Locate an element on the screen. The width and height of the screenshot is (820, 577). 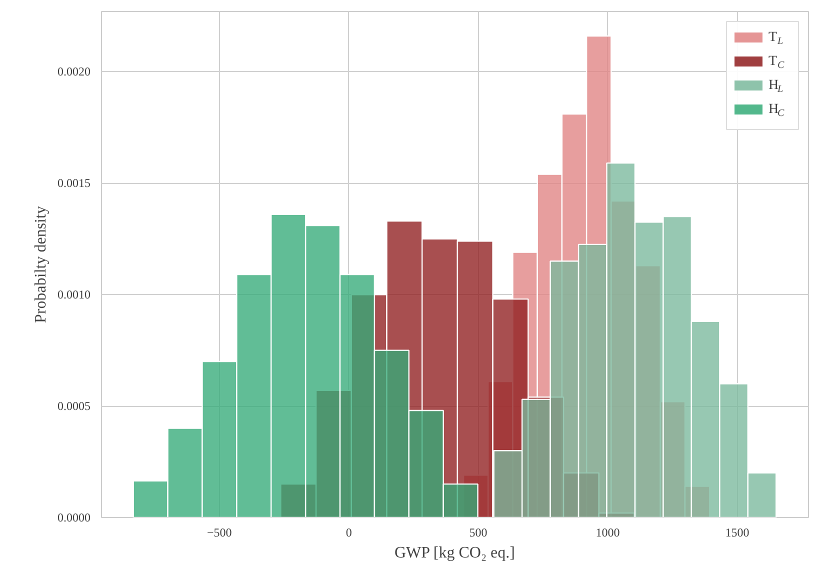
y-axis-title: Probabilty density is located at coordinates (41, 264).